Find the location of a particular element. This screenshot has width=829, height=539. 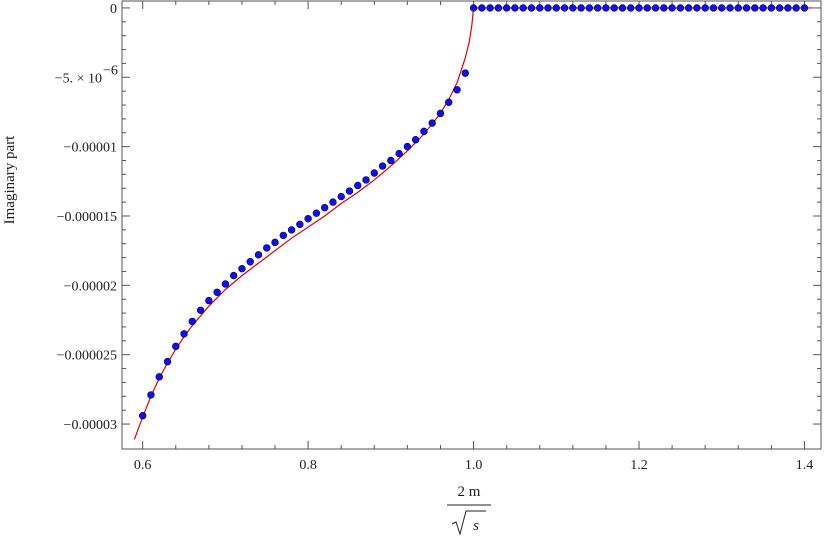

x-tick-label: 1.2 is located at coordinates (639, 465).